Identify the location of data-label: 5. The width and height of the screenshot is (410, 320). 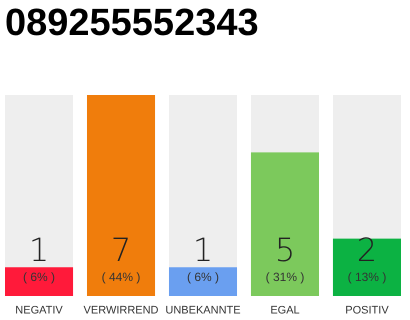
(285, 250).